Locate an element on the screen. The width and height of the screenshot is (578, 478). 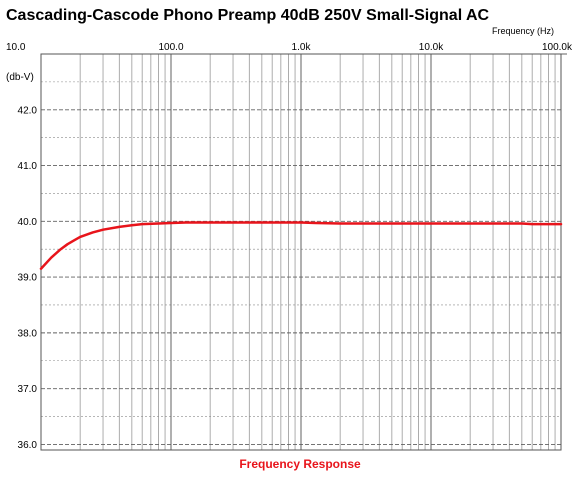
frequency-response-curve is located at coordinates (301, 245).